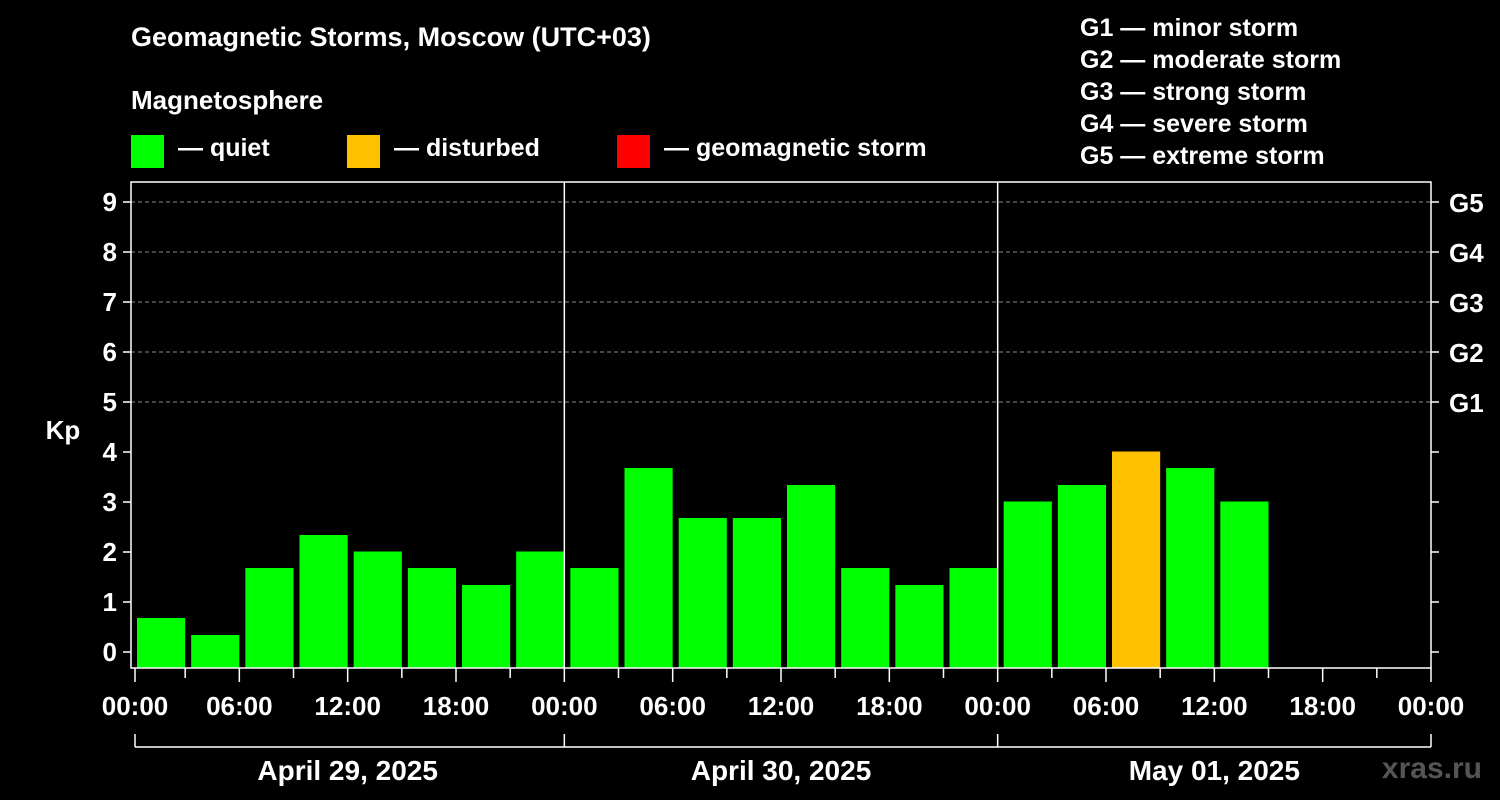 The width and height of the screenshot is (1500, 800). What do you see at coordinates (1214, 770) in the screenshot?
I see `day-label: May 01, 2025` at bounding box center [1214, 770].